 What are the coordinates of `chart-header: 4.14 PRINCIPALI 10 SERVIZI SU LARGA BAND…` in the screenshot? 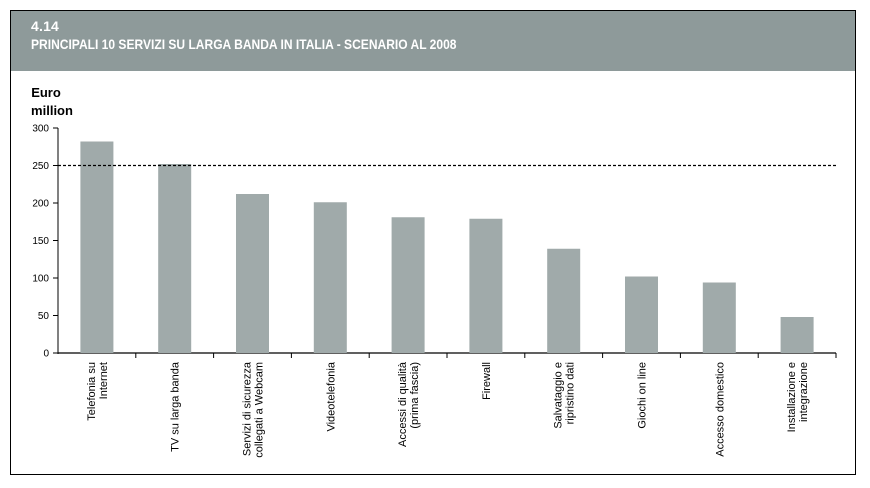 It's located at (433, 41).